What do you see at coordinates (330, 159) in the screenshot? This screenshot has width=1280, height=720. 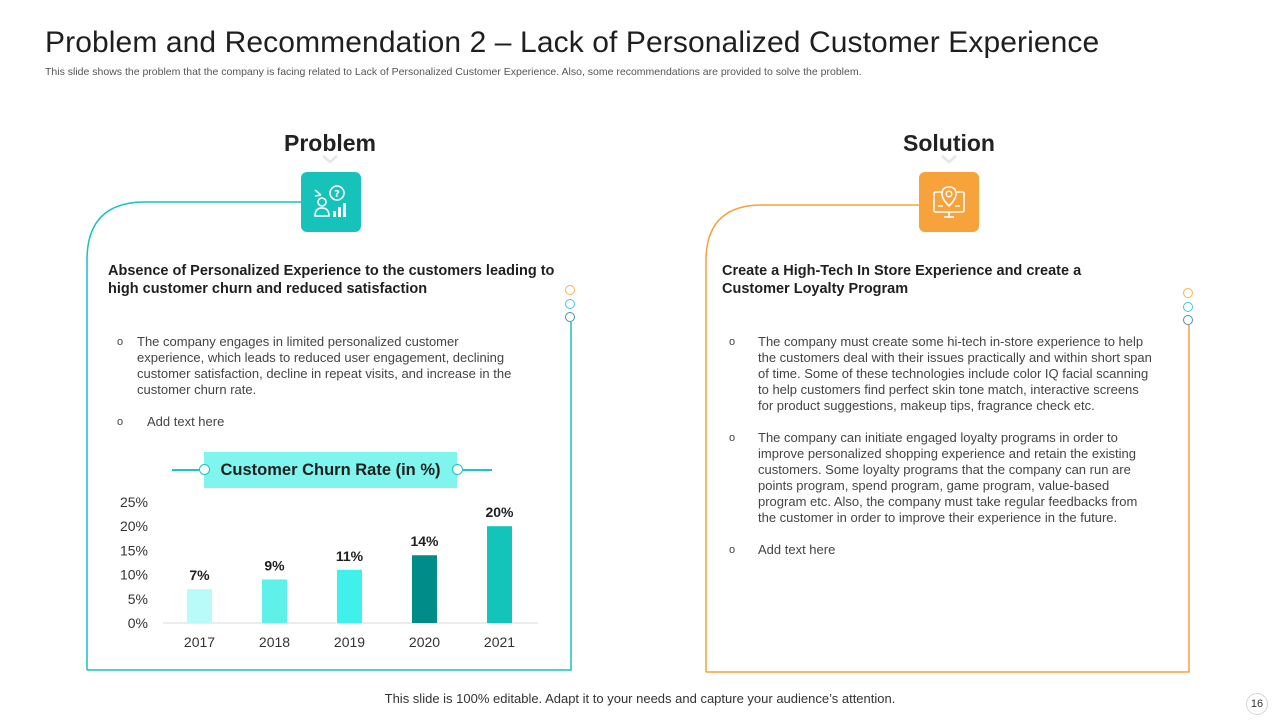 I see `problem-chevron-icon` at bounding box center [330, 159].